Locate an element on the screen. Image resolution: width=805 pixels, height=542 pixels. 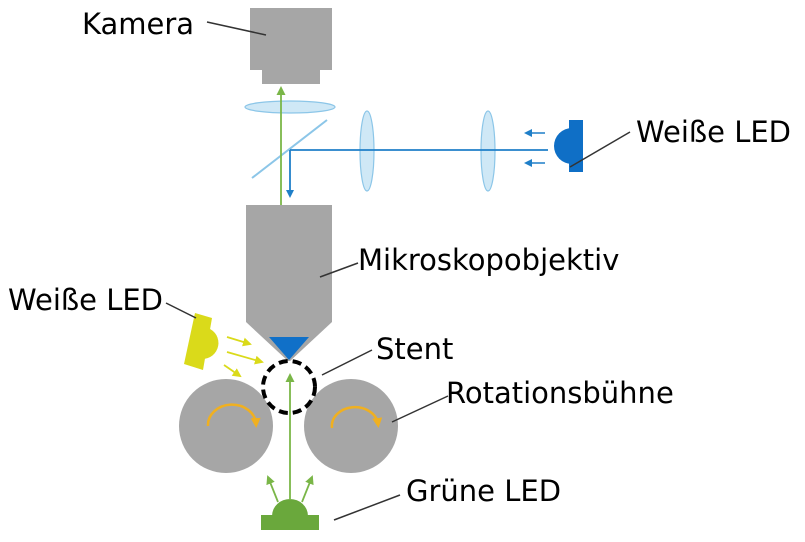
green-ray-left is located at coordinates (272, 489).